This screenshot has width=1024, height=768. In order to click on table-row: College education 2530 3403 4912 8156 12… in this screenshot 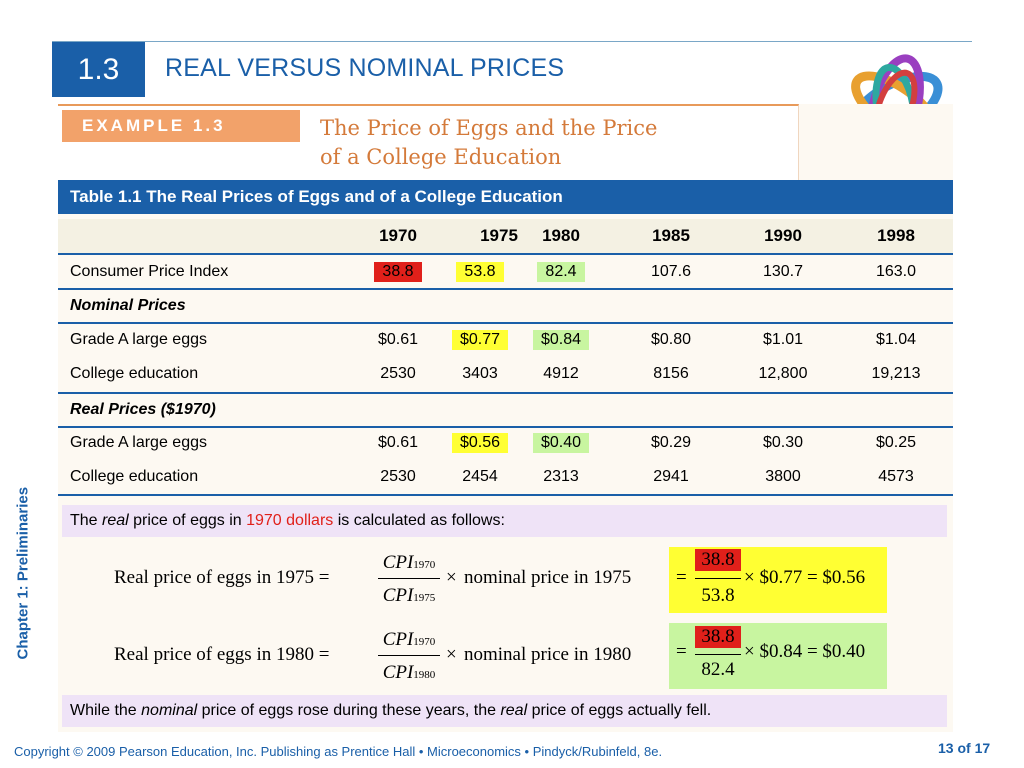, I will do `click(505, 374)`.